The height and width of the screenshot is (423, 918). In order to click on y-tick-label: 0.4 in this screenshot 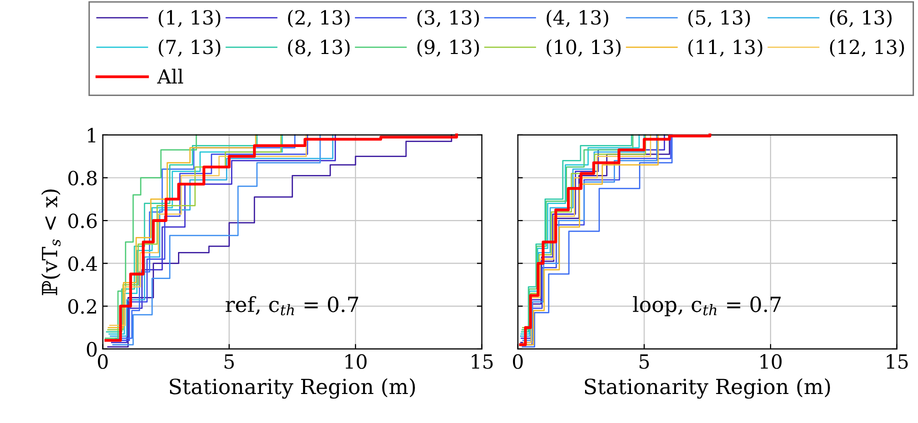, I will do `click(82, 264)`.